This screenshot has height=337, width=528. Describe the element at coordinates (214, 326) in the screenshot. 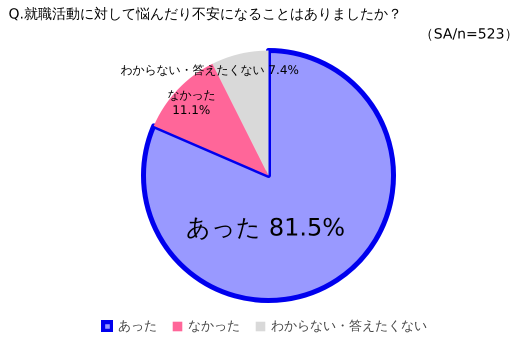

I see `legend-label: なかった` at that location.